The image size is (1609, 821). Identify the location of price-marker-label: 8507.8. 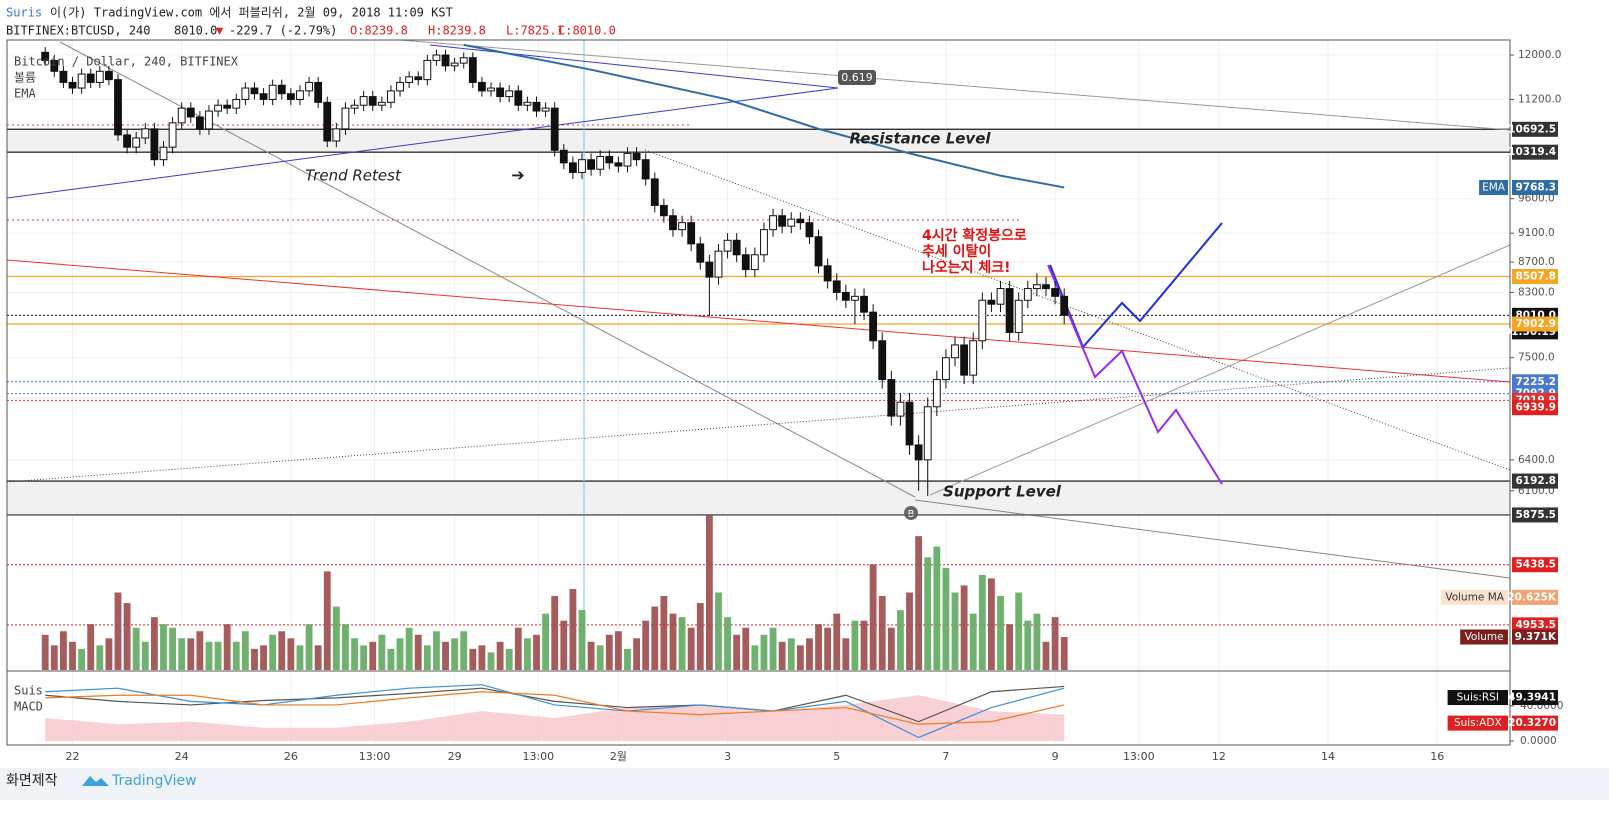
(1535, 277).